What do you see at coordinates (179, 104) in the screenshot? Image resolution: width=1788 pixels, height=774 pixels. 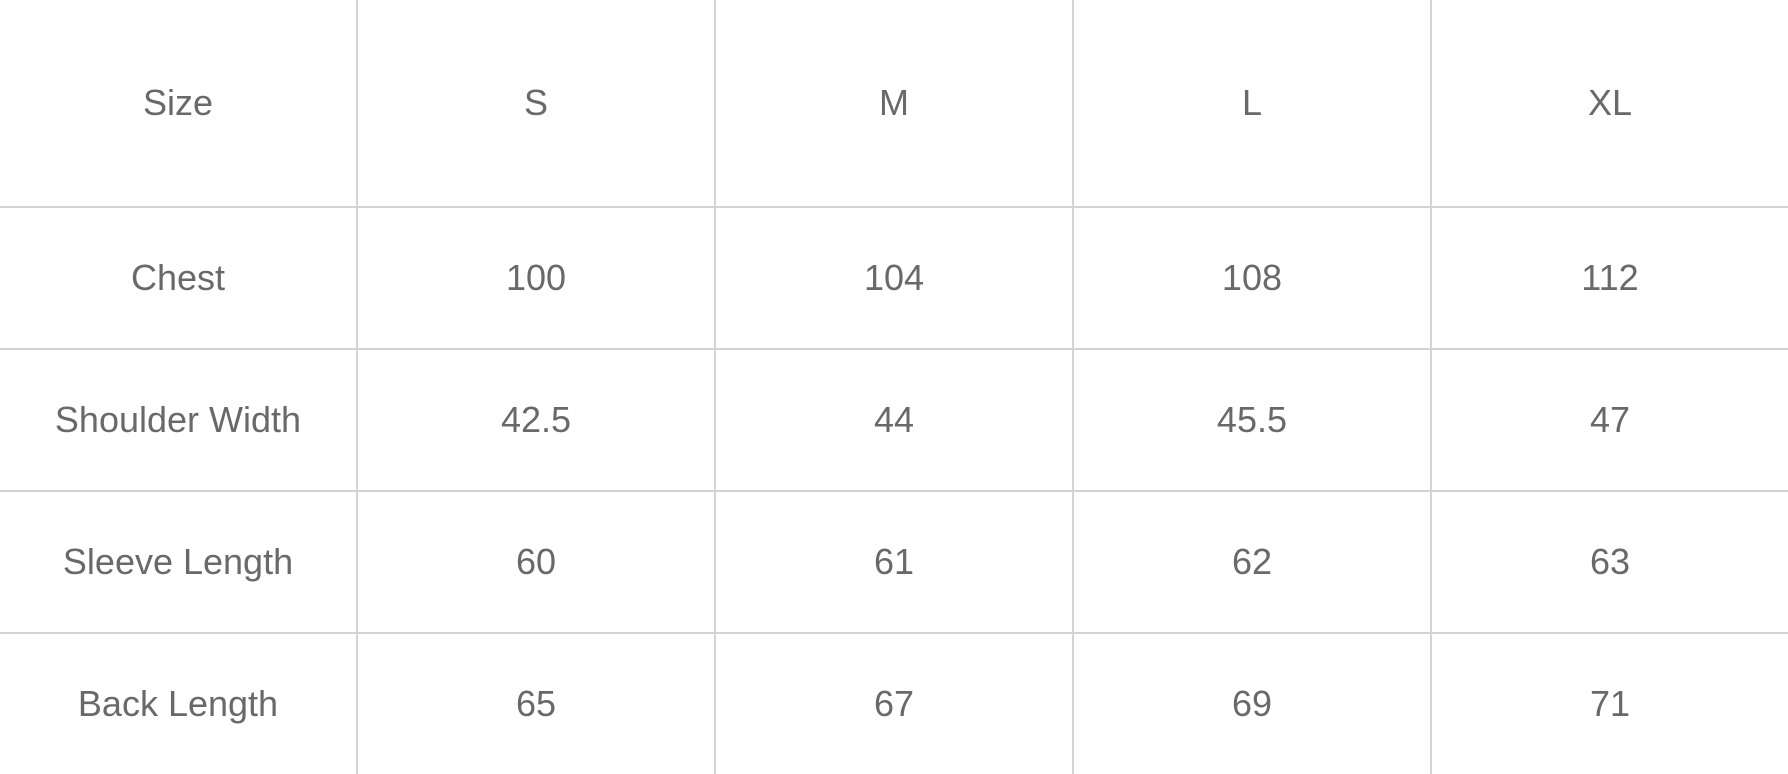 I see `header-cell-size: Size` at bounding box center [179, 104].